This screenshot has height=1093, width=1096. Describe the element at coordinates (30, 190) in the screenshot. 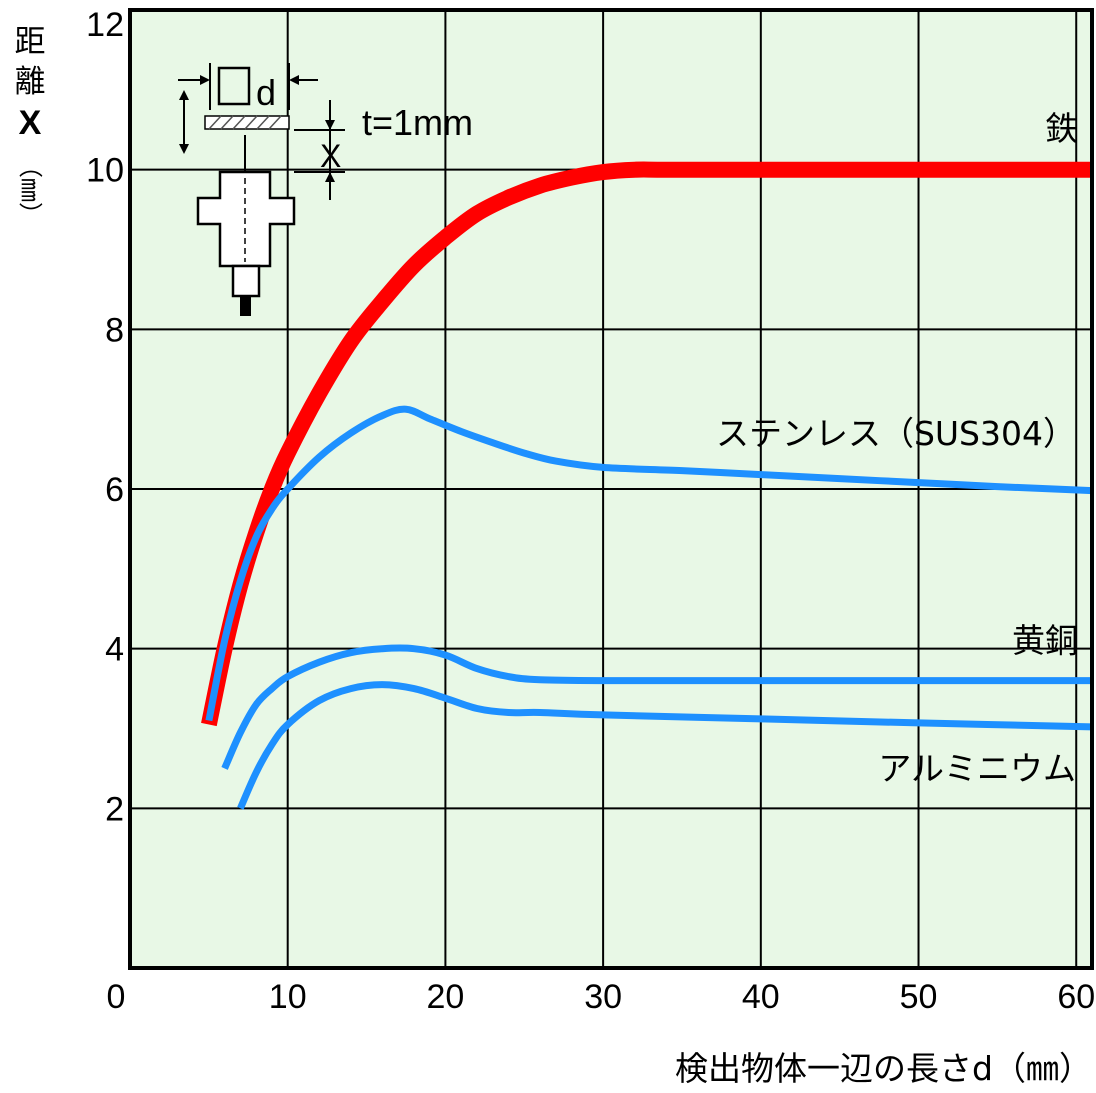

I see `y-axis-label-unit: （㎜）` at that location.